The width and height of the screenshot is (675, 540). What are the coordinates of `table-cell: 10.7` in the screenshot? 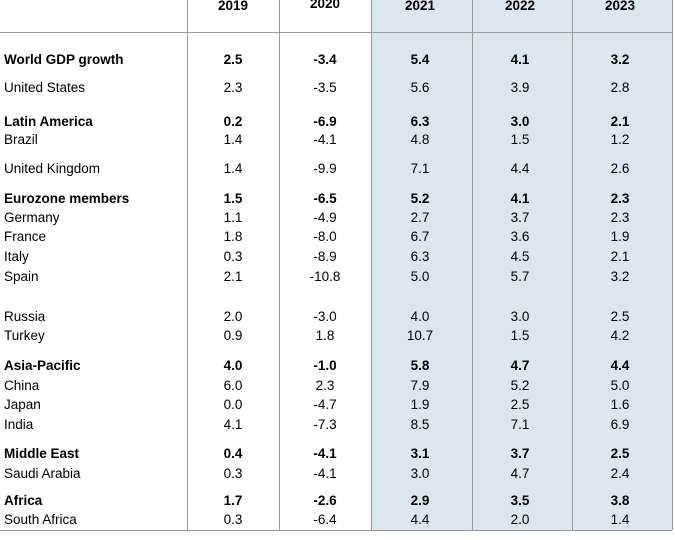 It's located at (420, 335).